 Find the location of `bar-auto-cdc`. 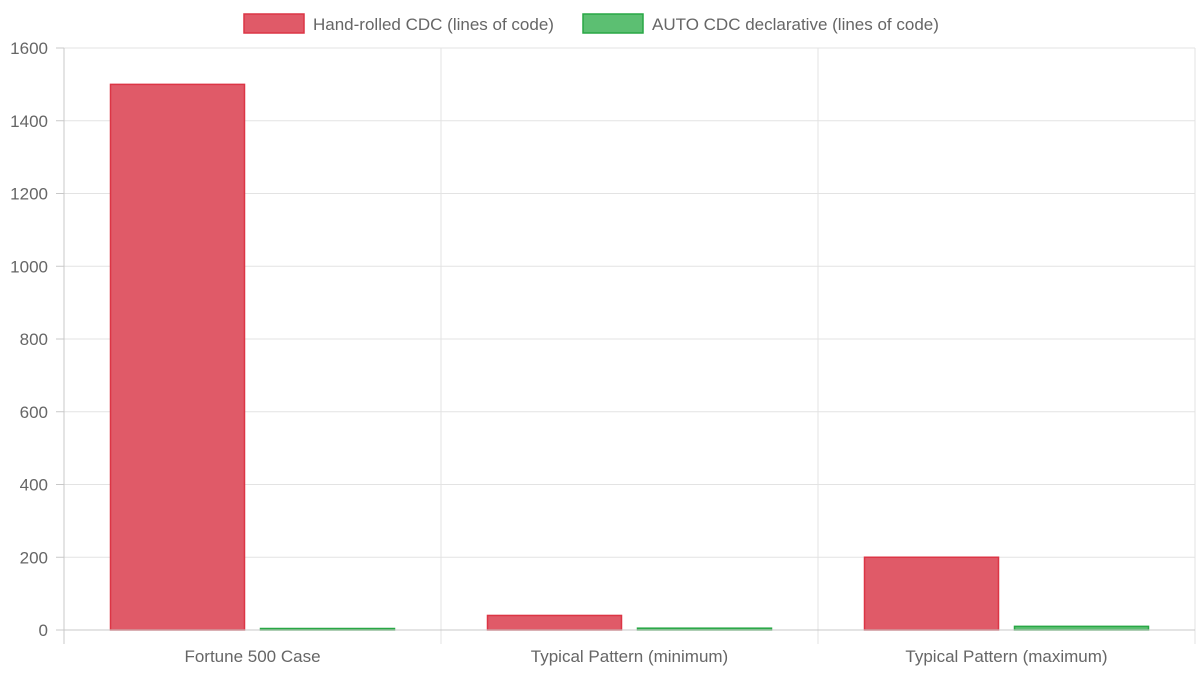

bar-auto-cdc is located at coordinates (1081, 628).